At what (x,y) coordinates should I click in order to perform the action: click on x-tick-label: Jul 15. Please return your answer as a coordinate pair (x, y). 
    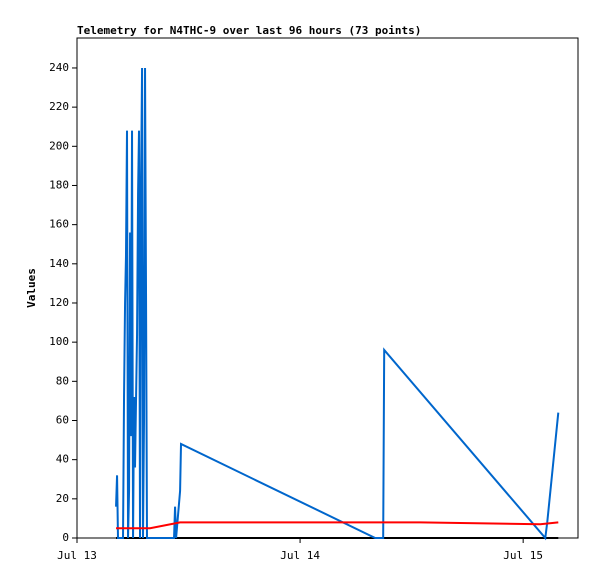
    Looking at the image, I should click on (523, 555).